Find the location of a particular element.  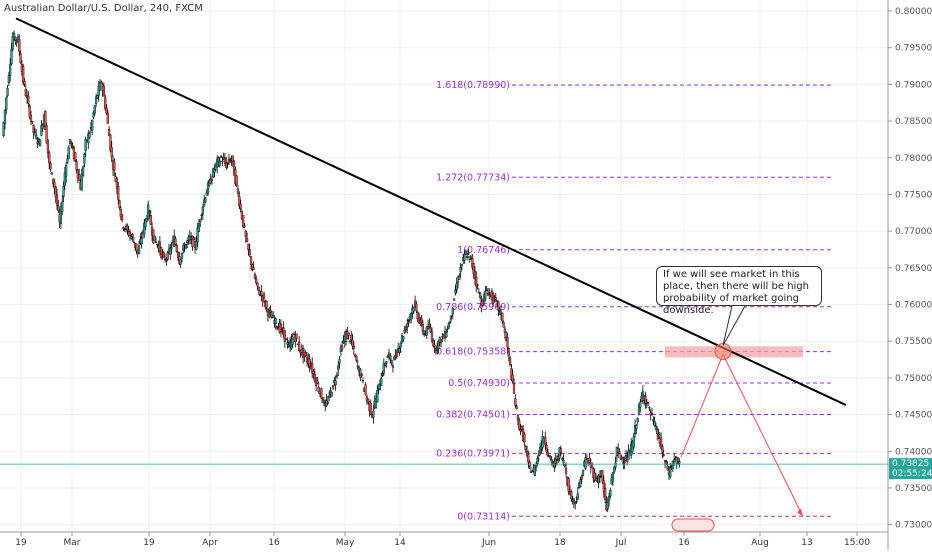

y-tick-label: 0.74000 is located at coordinates (913, 452).